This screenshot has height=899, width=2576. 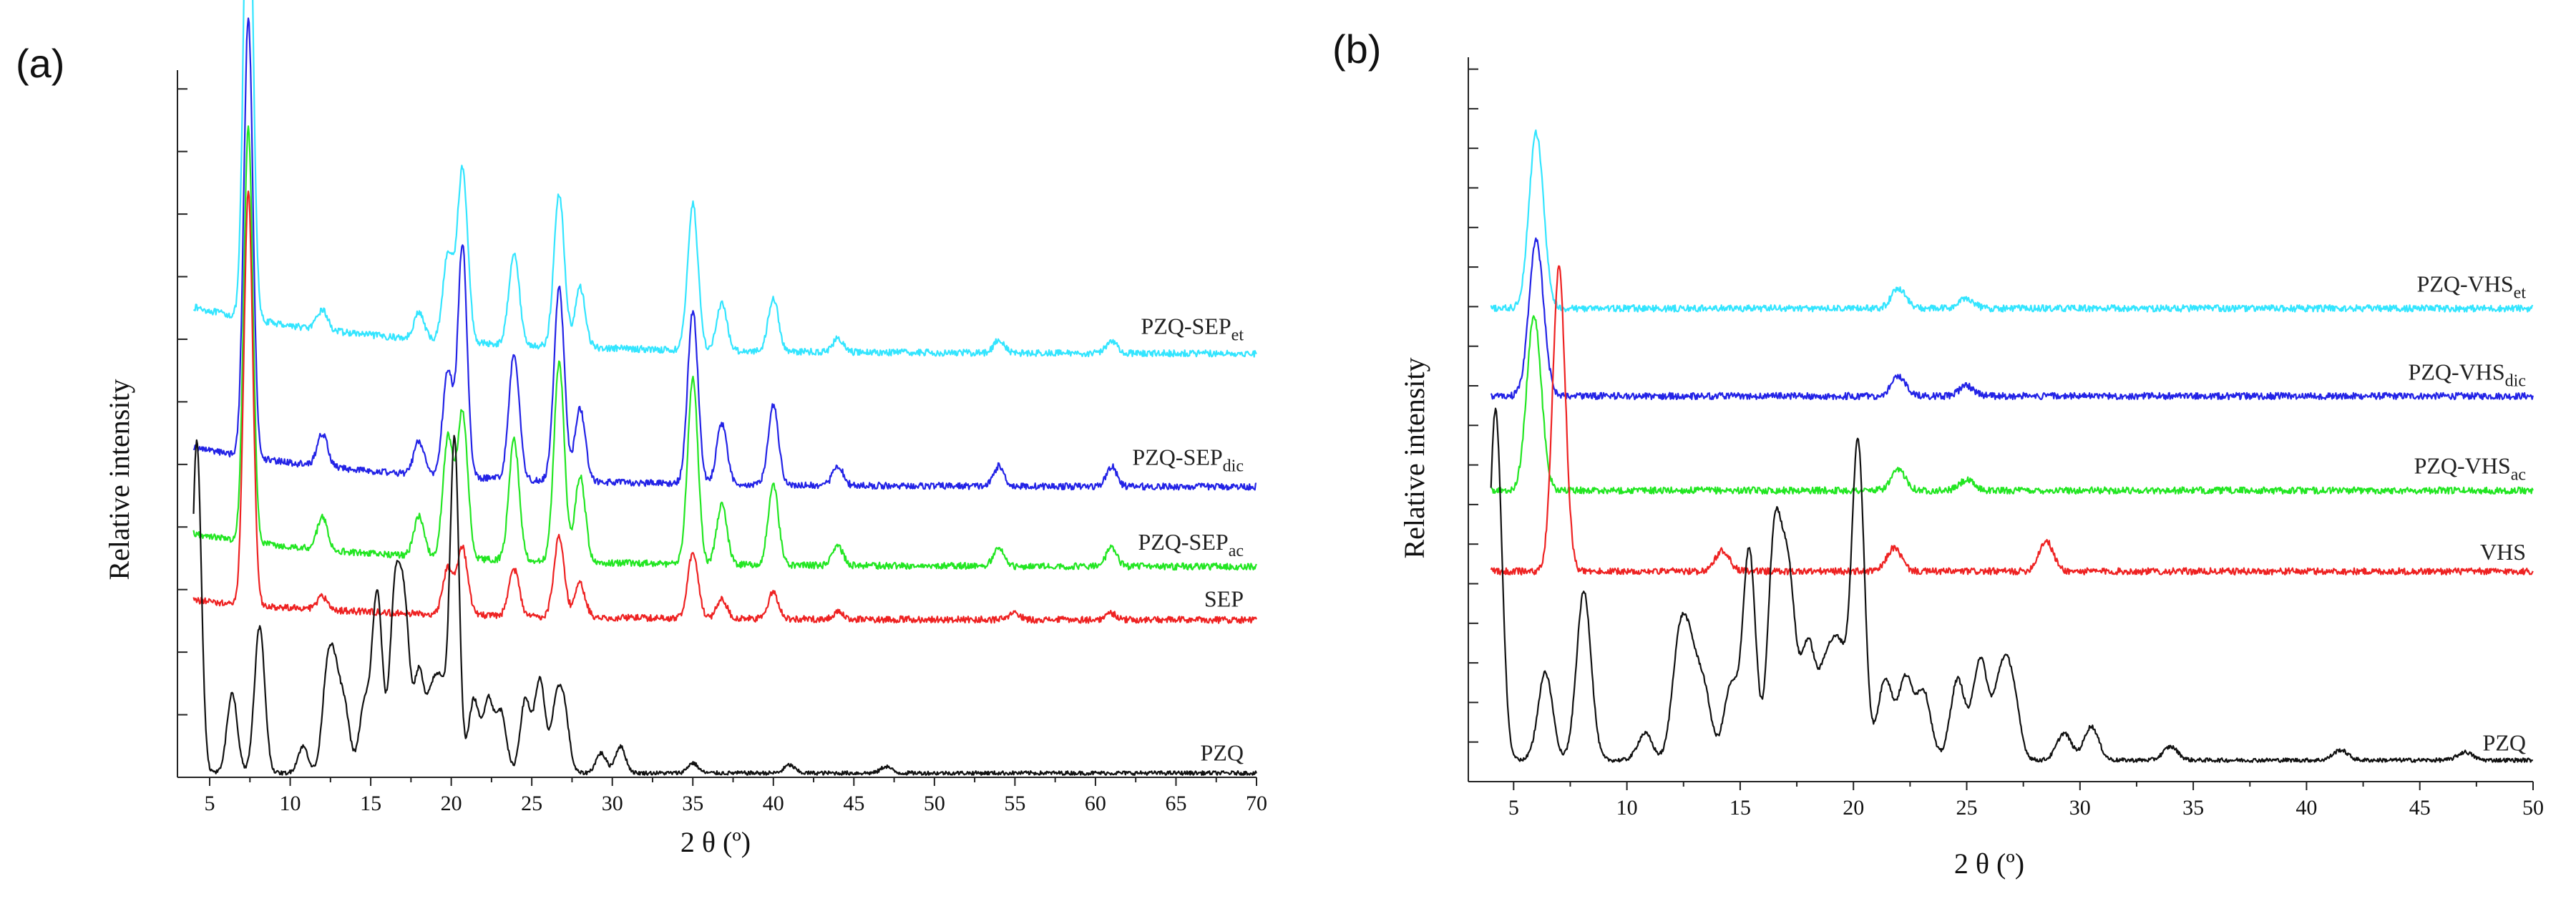 I want to click on x-tick-label: 60, so click(x=1095, y=804).